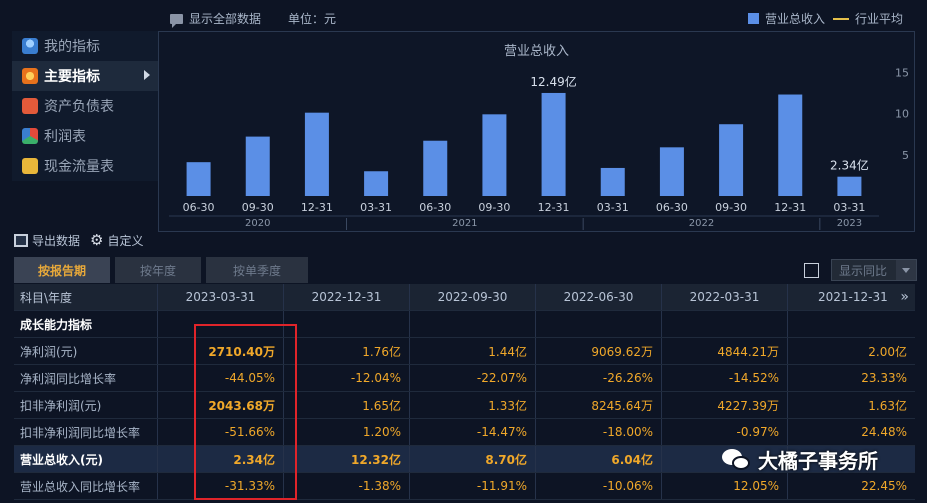 Image resolution: width=927 pixels, height=503 pixels. Describe the element at coordinates (257, 223) in the screenshot. I see `year-label: 2020` at that location.